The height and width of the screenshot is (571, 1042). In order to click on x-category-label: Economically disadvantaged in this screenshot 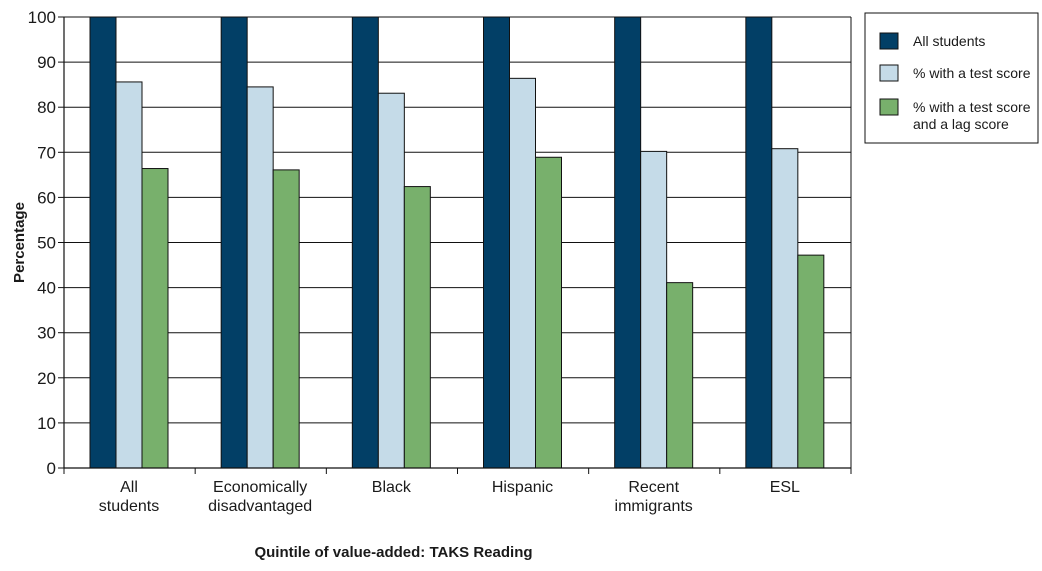, I will do `click(260, 497)`.